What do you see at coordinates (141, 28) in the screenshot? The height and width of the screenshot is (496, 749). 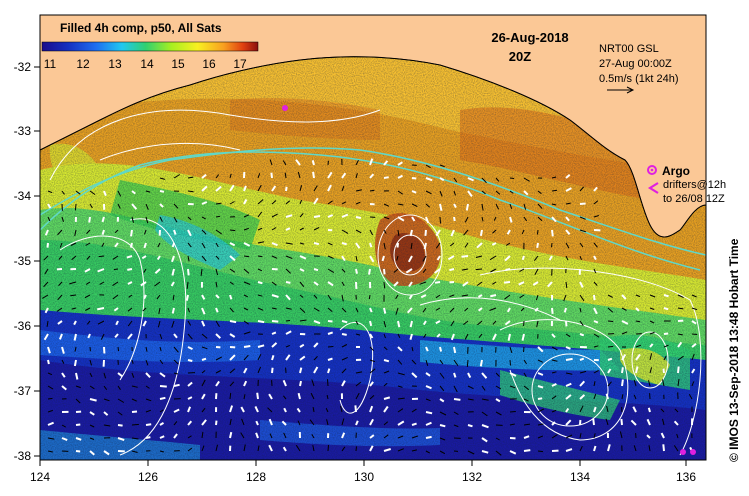 I see `colorbar-title: Filled 4h comp, p50, All Sats` at bounding box center [141, 28].